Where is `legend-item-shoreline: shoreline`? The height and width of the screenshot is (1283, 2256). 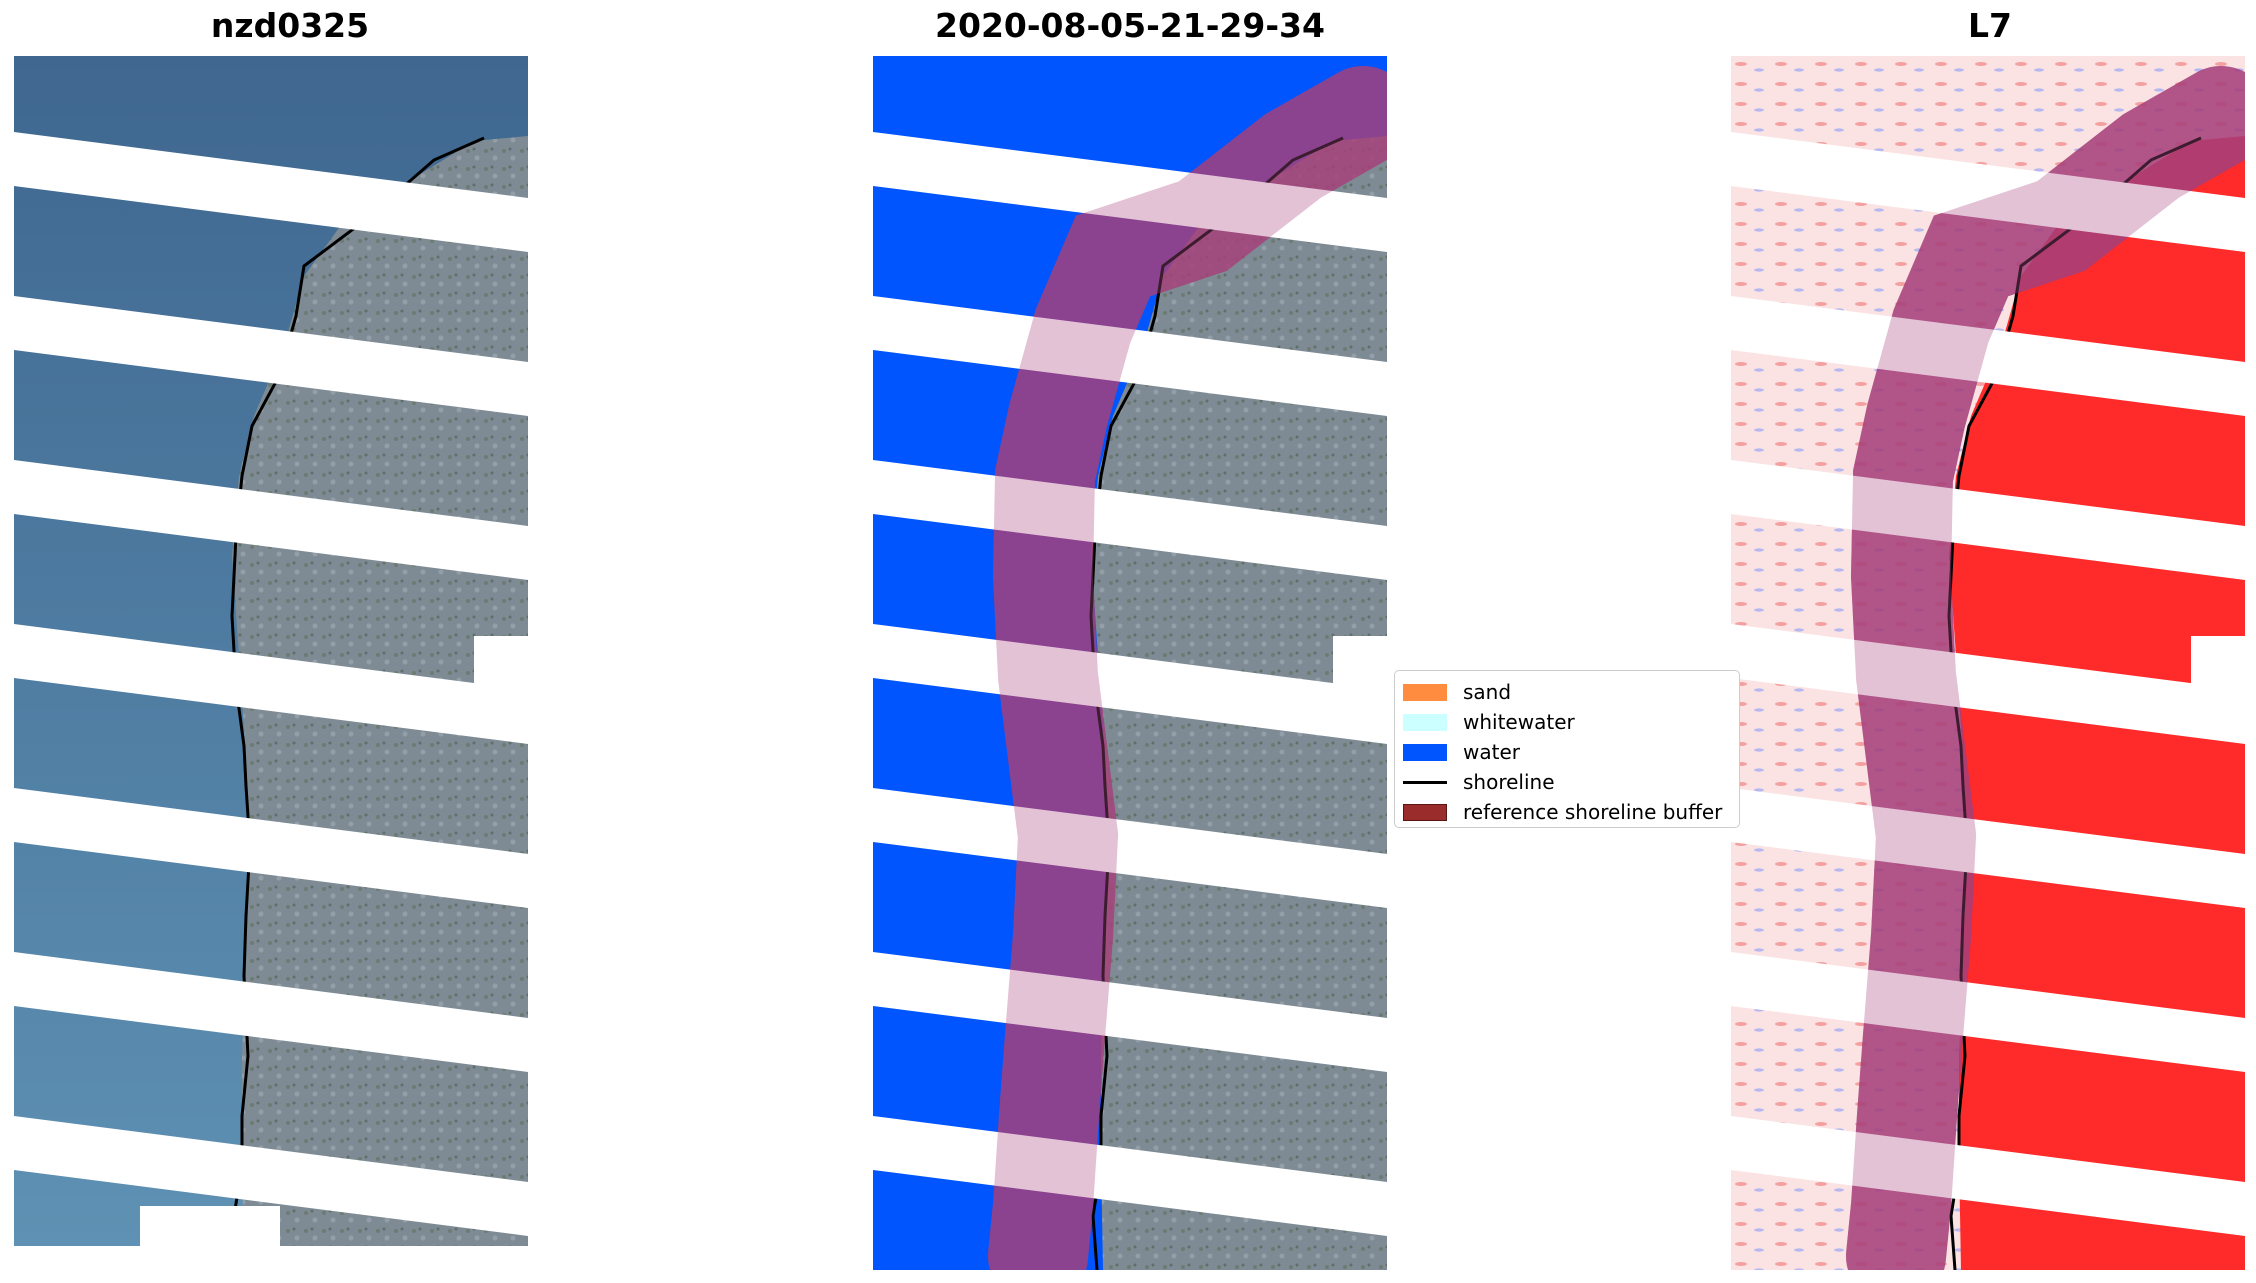
legend-item-shoreline: shoreline is located at coordinates (1567, 782).